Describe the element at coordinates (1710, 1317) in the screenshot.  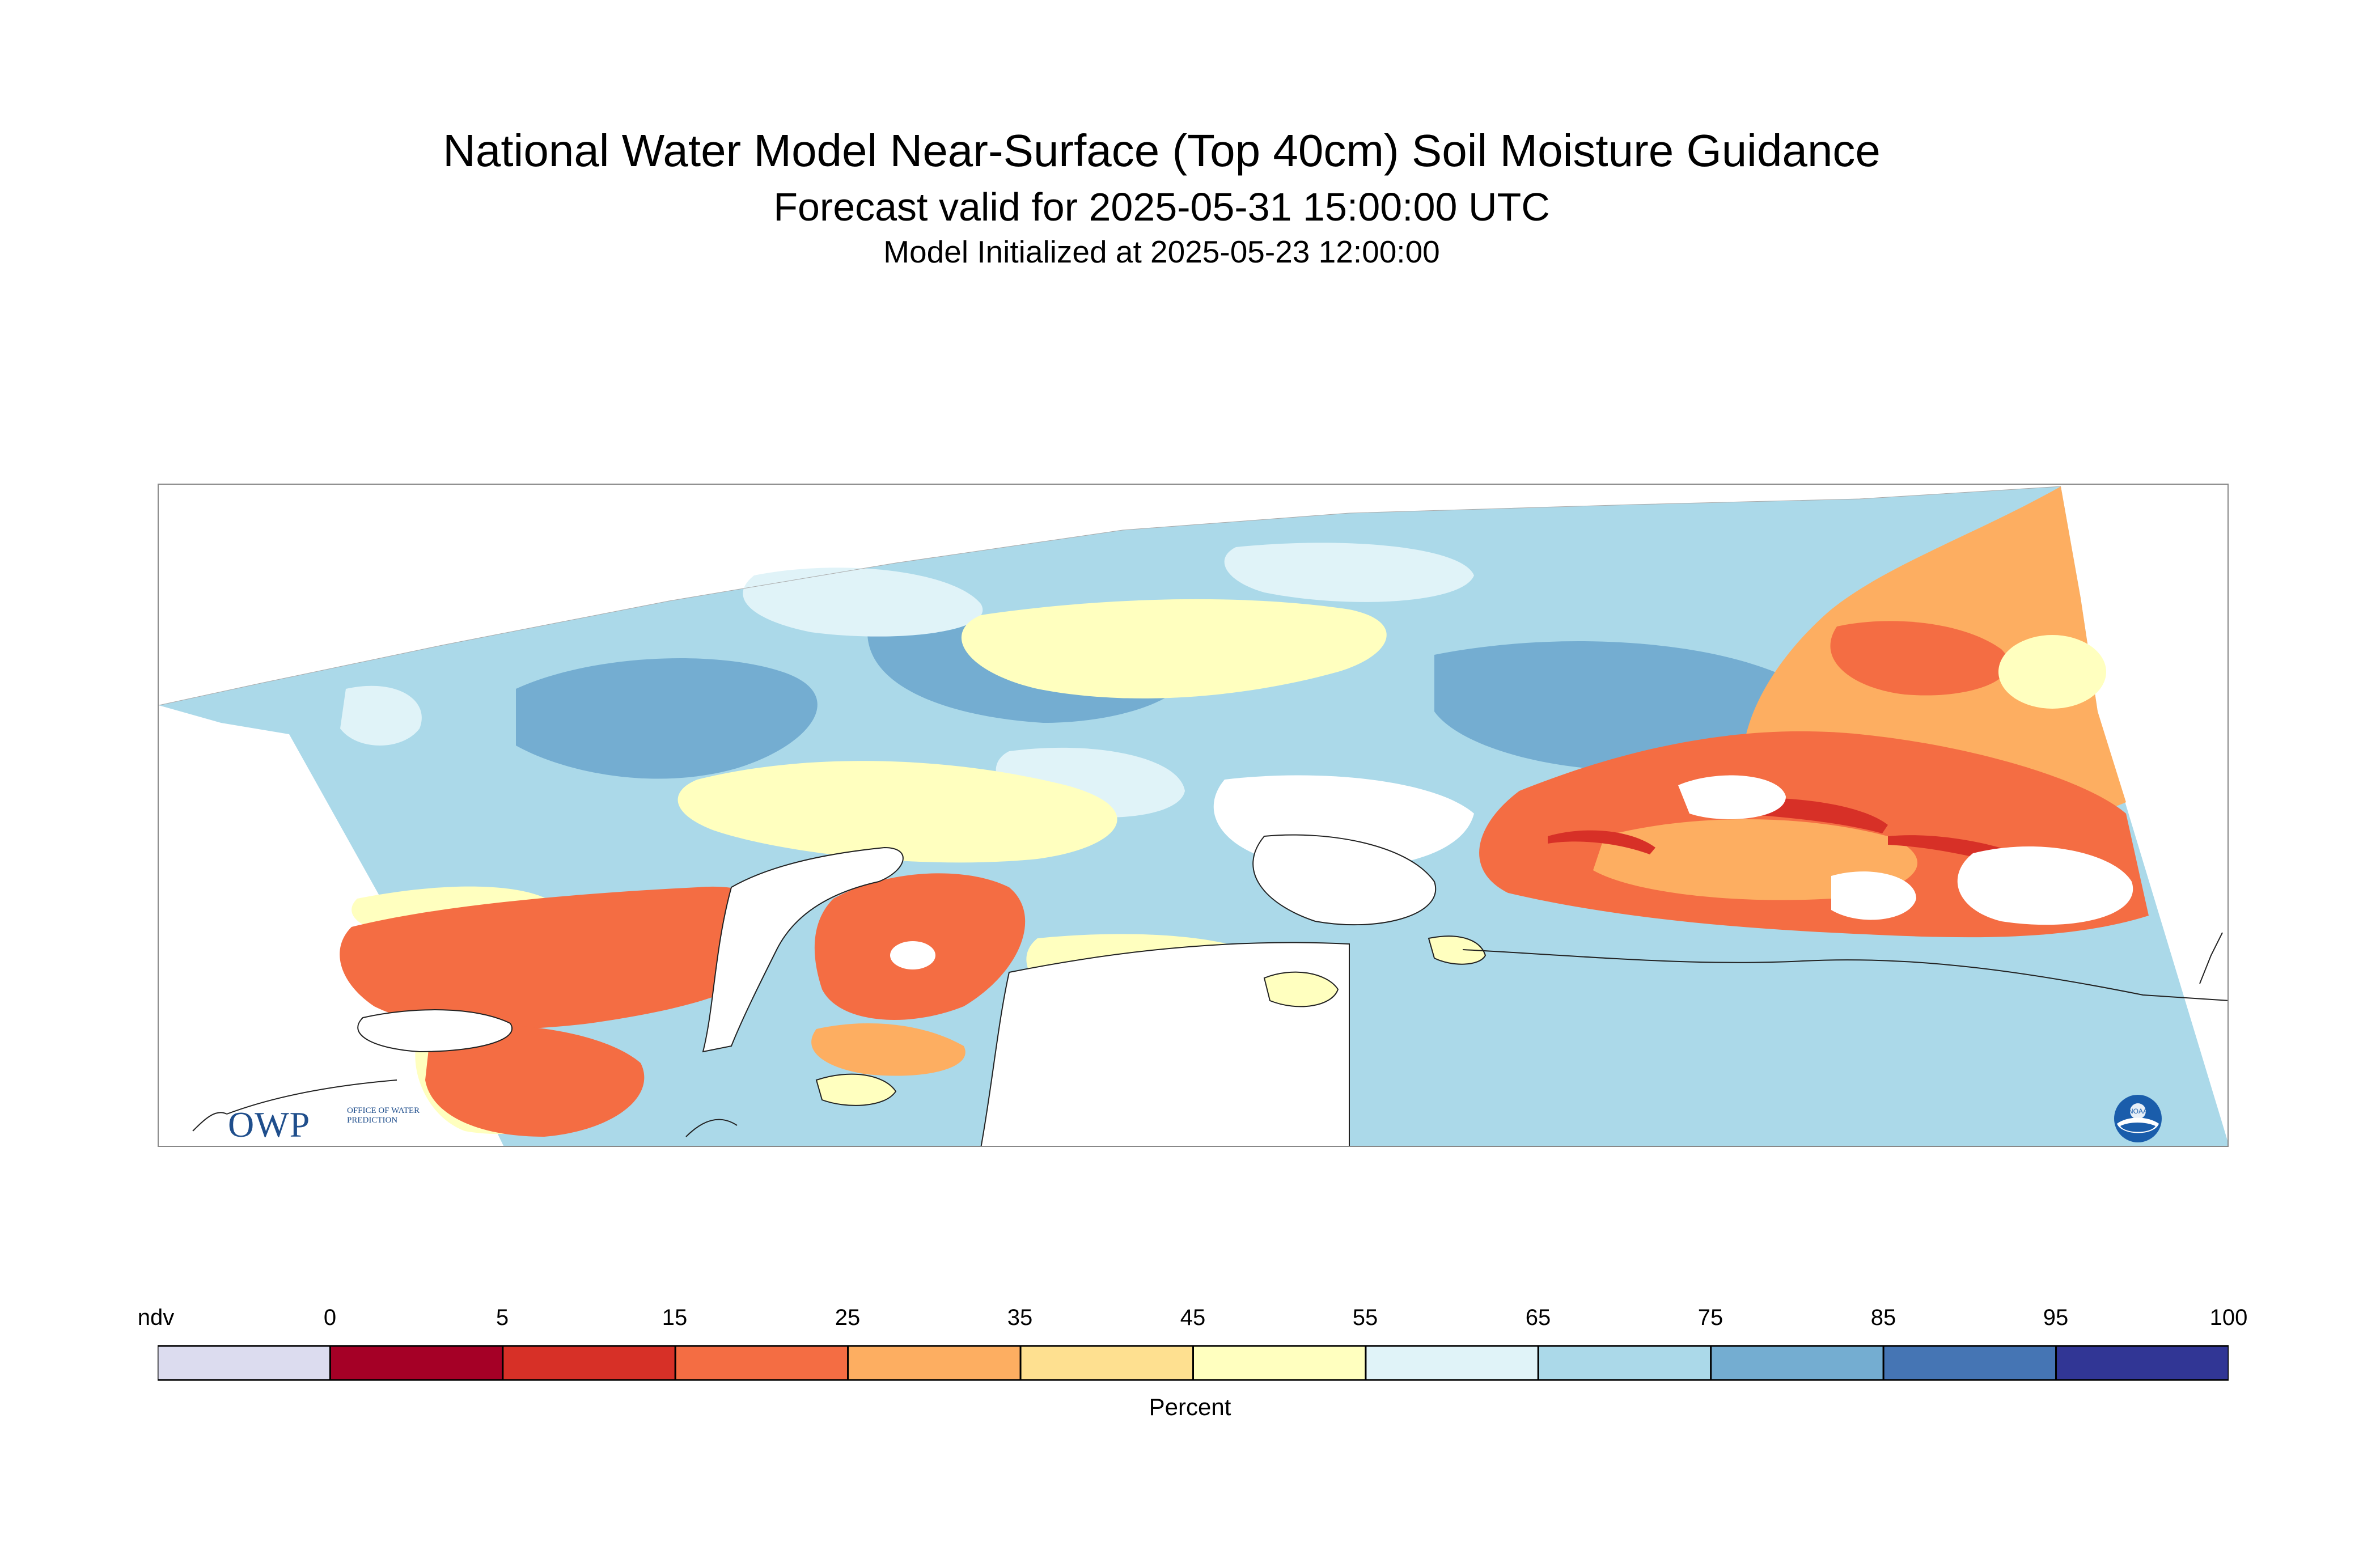
I see `legend-label: 75` at that location.